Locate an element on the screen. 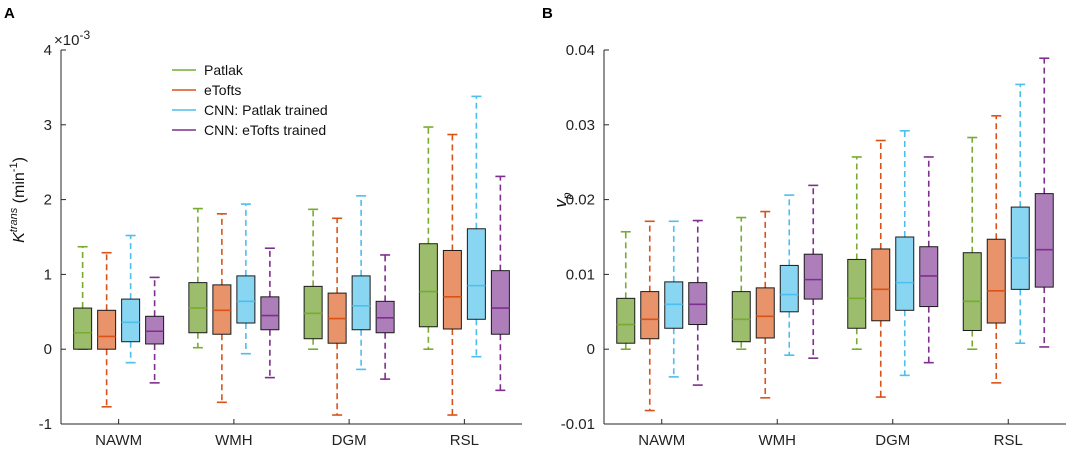 This screenshot has height=457, width=1084. panel-b-ytick-label: 0 is located at coordinates (591, 349).